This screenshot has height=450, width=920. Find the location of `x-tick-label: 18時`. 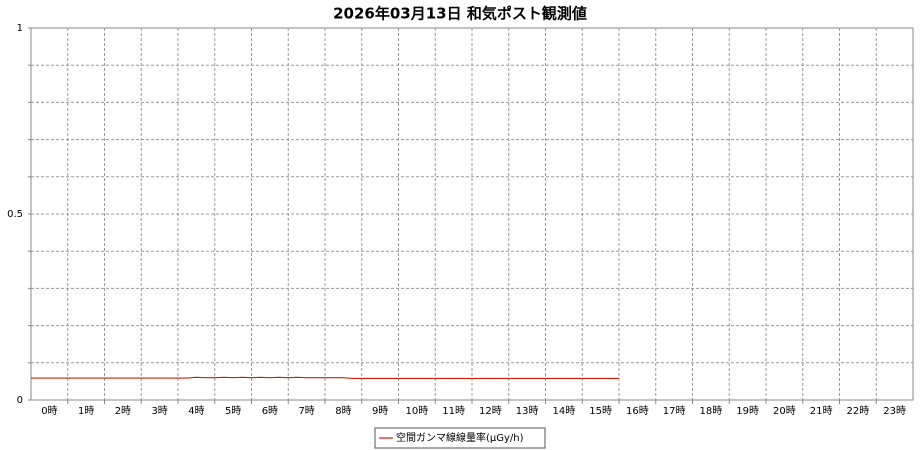

x-tick-label: 18時 is located at coordinates (711, 411).